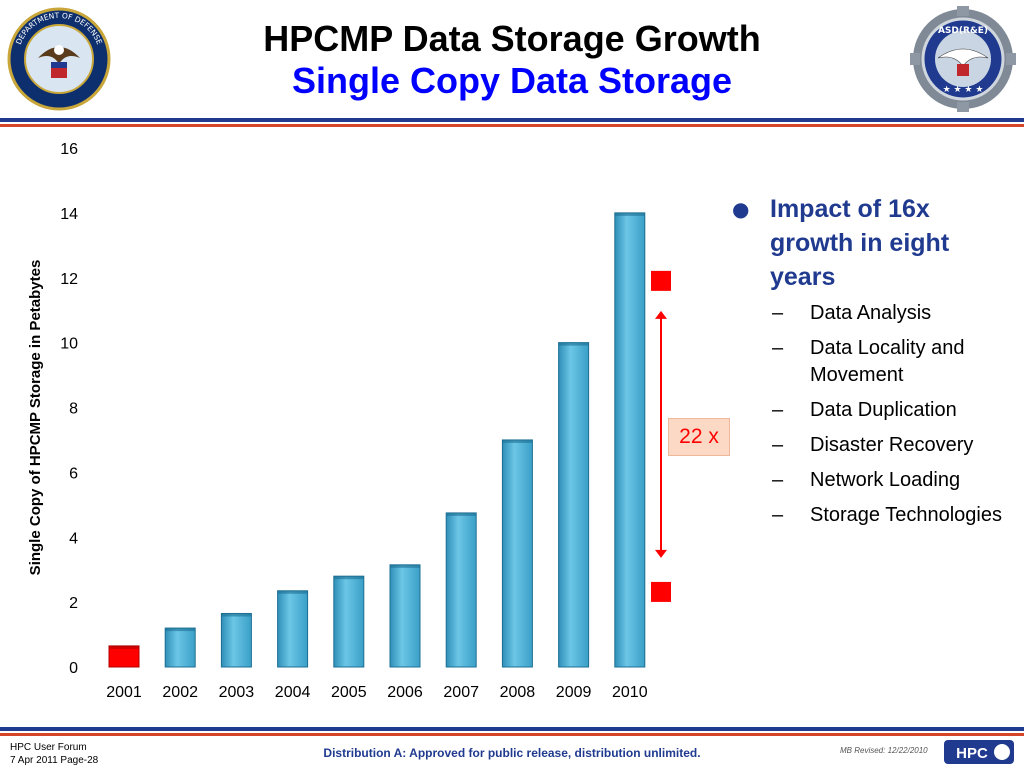 The width and height of the screenshot is (1024, 768). Describe the element at coordinates (512, 729) in the screenshot. I see `footer-rule-blue` at that location.